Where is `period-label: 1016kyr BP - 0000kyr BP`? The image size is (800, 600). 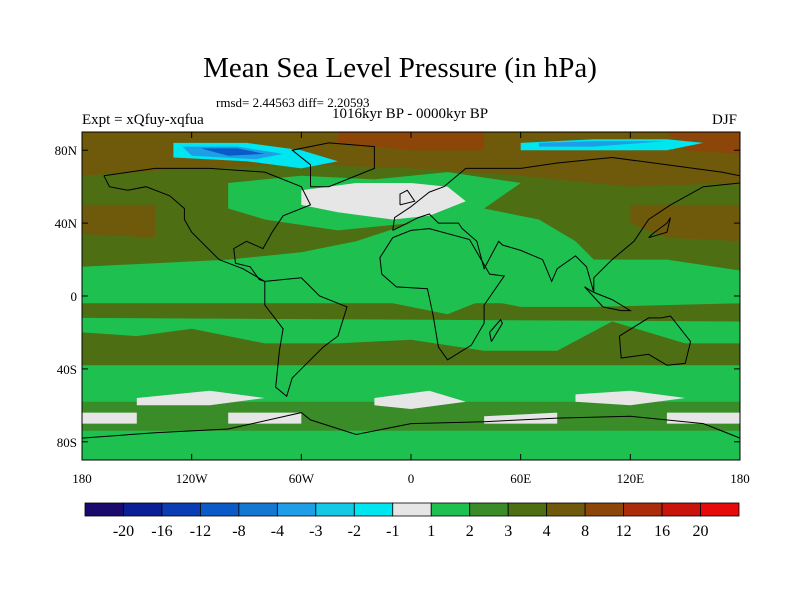
period-label: 1016kyr BP - 0000kyr BP is located at coordinates (410, 114).